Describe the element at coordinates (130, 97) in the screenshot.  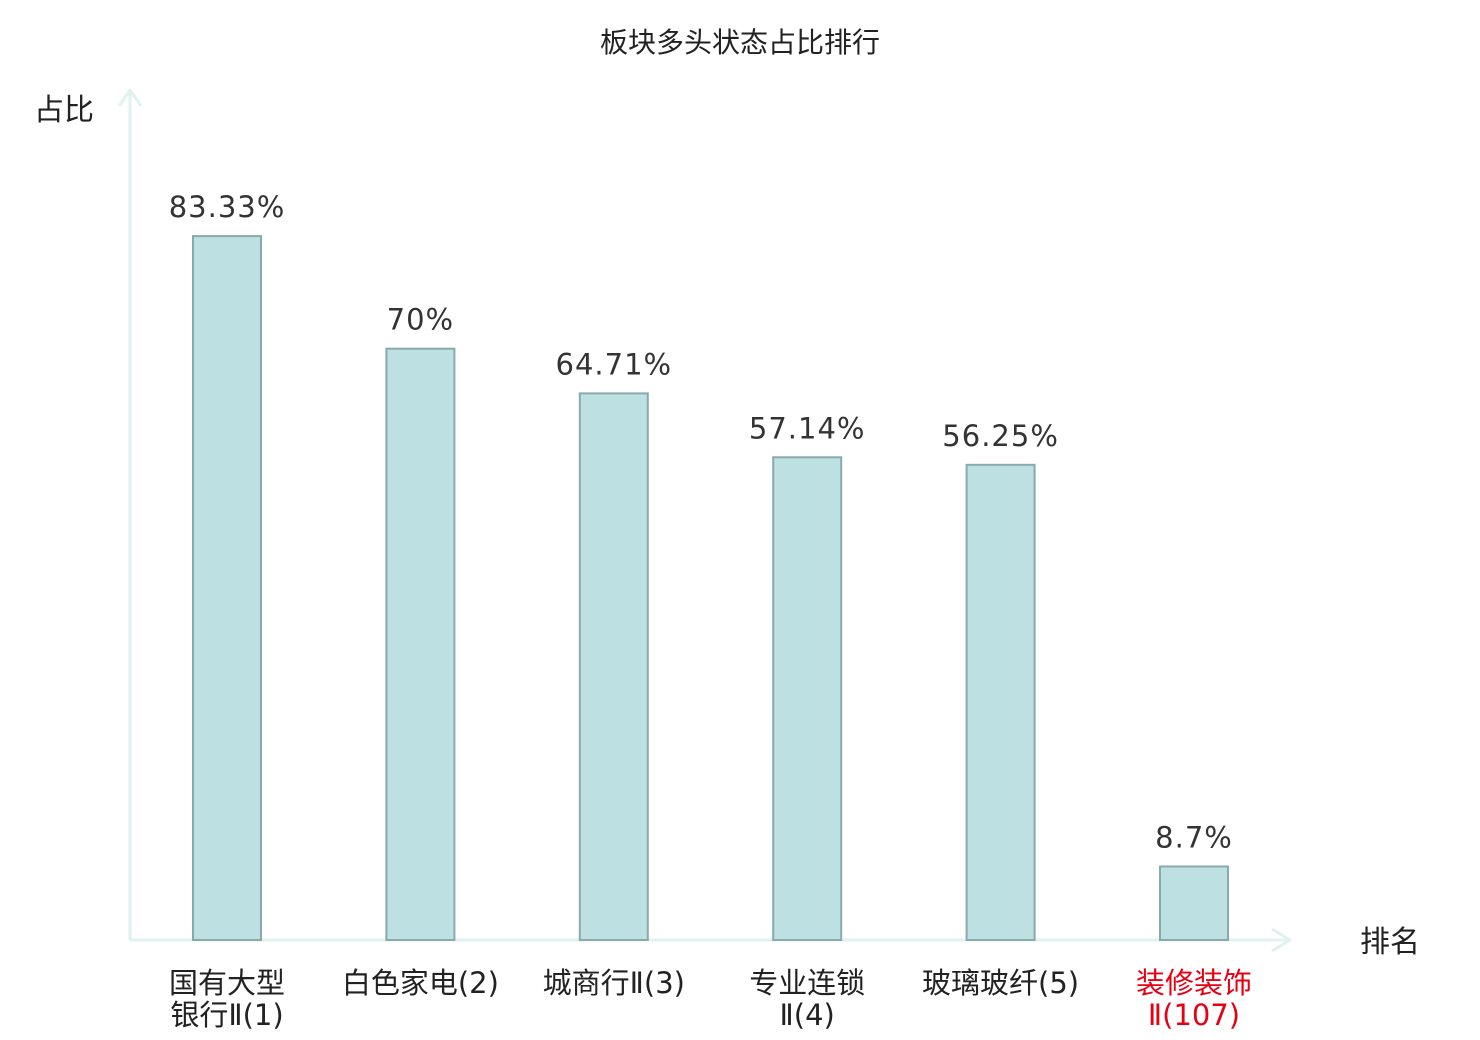
I see `y-axis-arrow` at that location.